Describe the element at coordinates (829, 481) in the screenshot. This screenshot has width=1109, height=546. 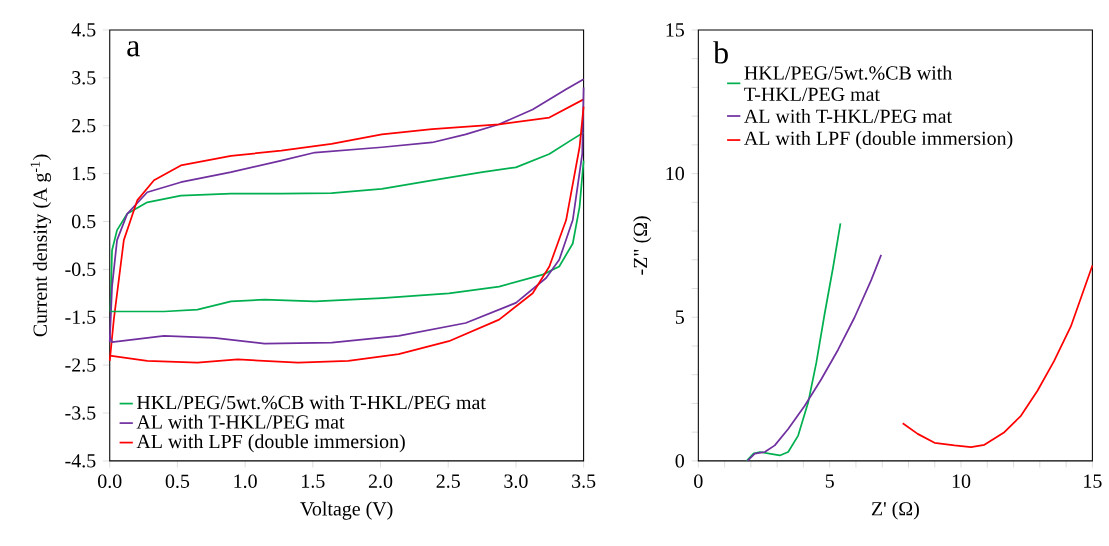
I see `x-tick-label: 5` at that location.